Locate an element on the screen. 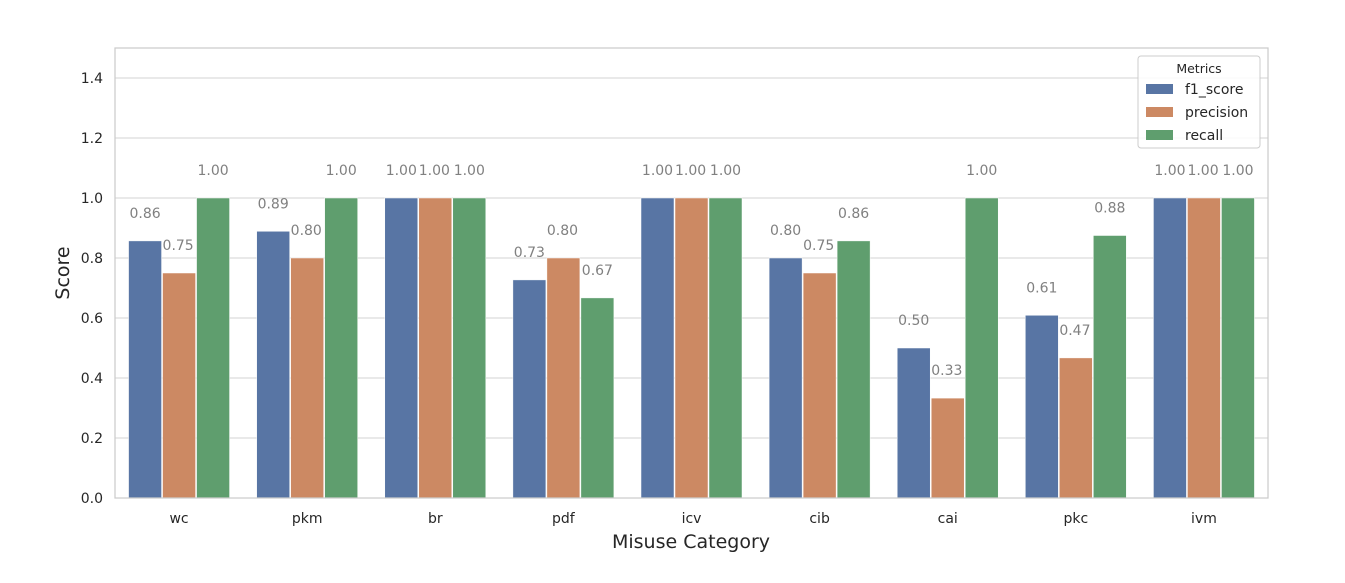  legend-box is located at coordinates (1199, 102).